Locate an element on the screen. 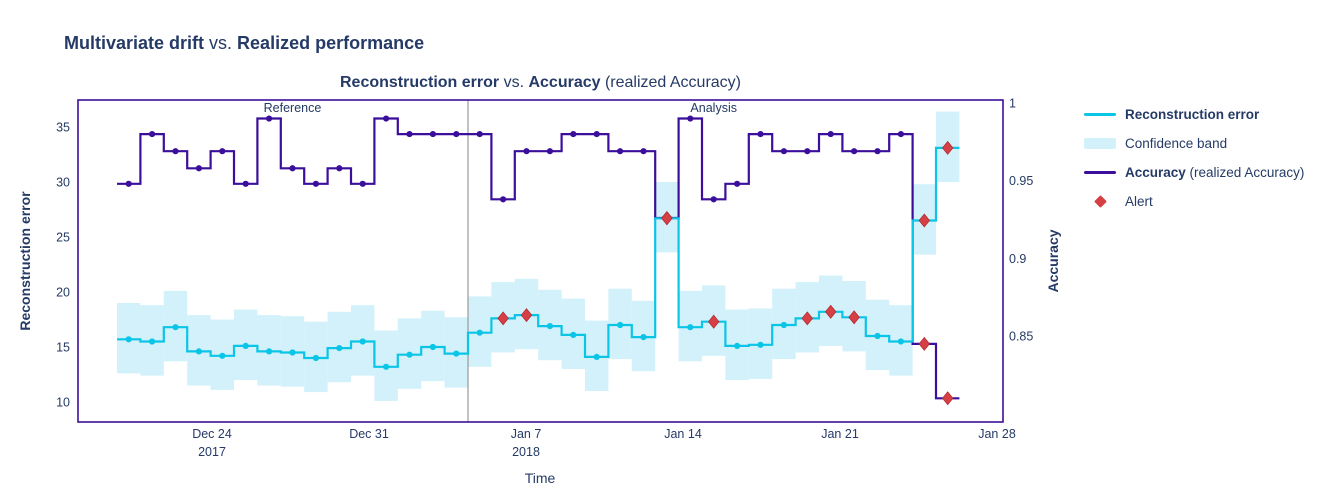 This screenshot has height=500, width=1318. legend-item-alert: Alert is located at coordinates (1194, 201).